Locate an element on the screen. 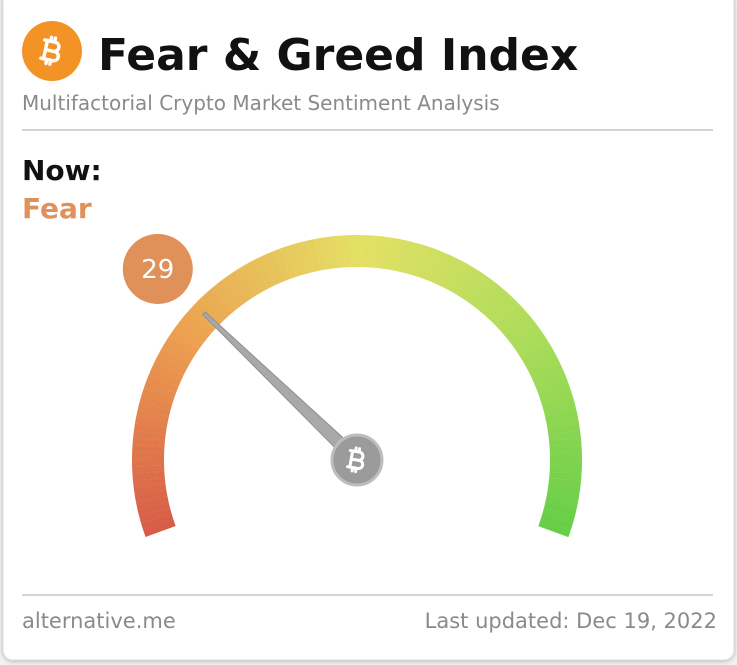 This screenshot has height=665, width=737. classification: Fear is located at coordinates (57, 208).